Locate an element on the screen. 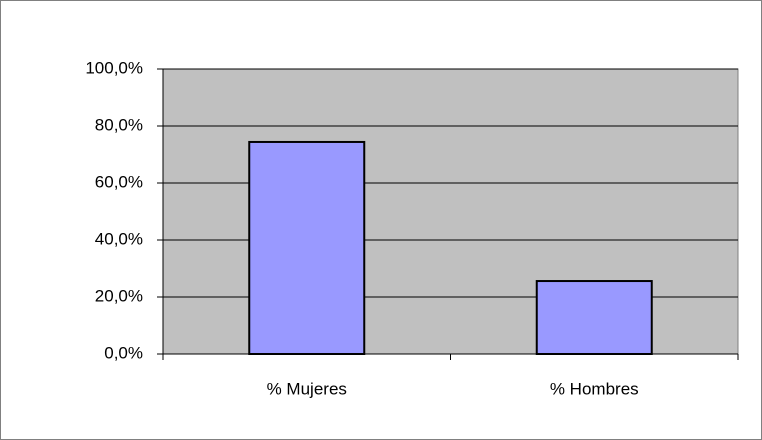 Image resolution: width=762 pixels, height=440 pixels. y-tick-label: 40,0% is located at coordinates (119, 238).